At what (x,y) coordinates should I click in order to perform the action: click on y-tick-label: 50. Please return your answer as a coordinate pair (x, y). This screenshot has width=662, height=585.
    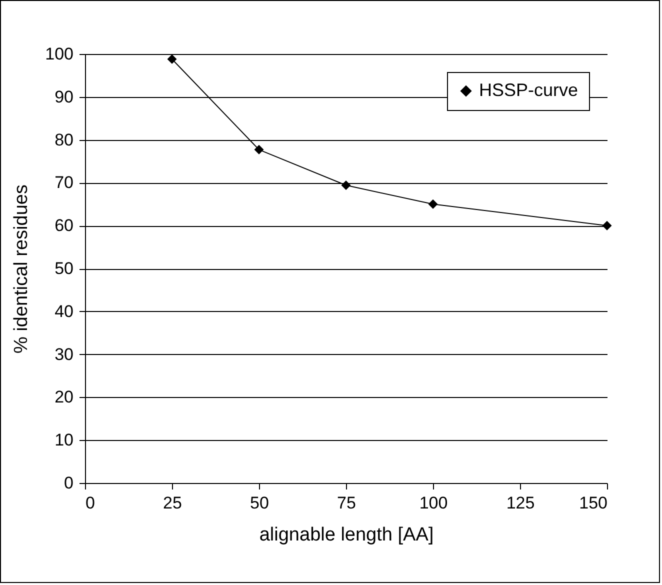
    Looking at the image, I should click on (64, 268).